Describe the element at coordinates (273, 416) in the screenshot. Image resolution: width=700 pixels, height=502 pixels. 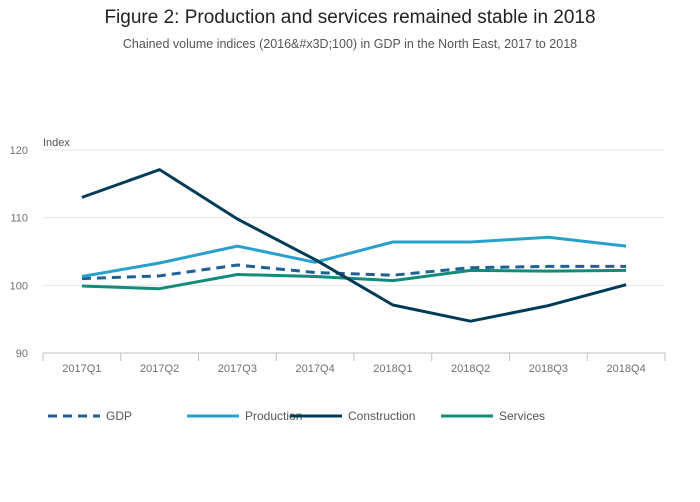
I see `legend-label: Production` at that location.